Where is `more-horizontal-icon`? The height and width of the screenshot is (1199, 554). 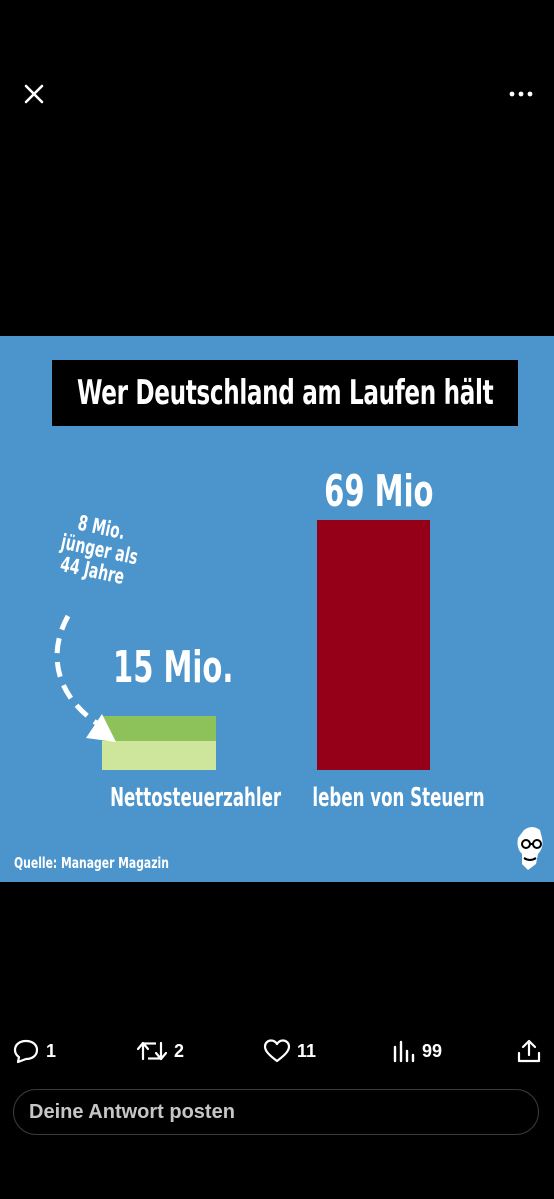 more-horizontal-icon is located at coordinates (521, 94).